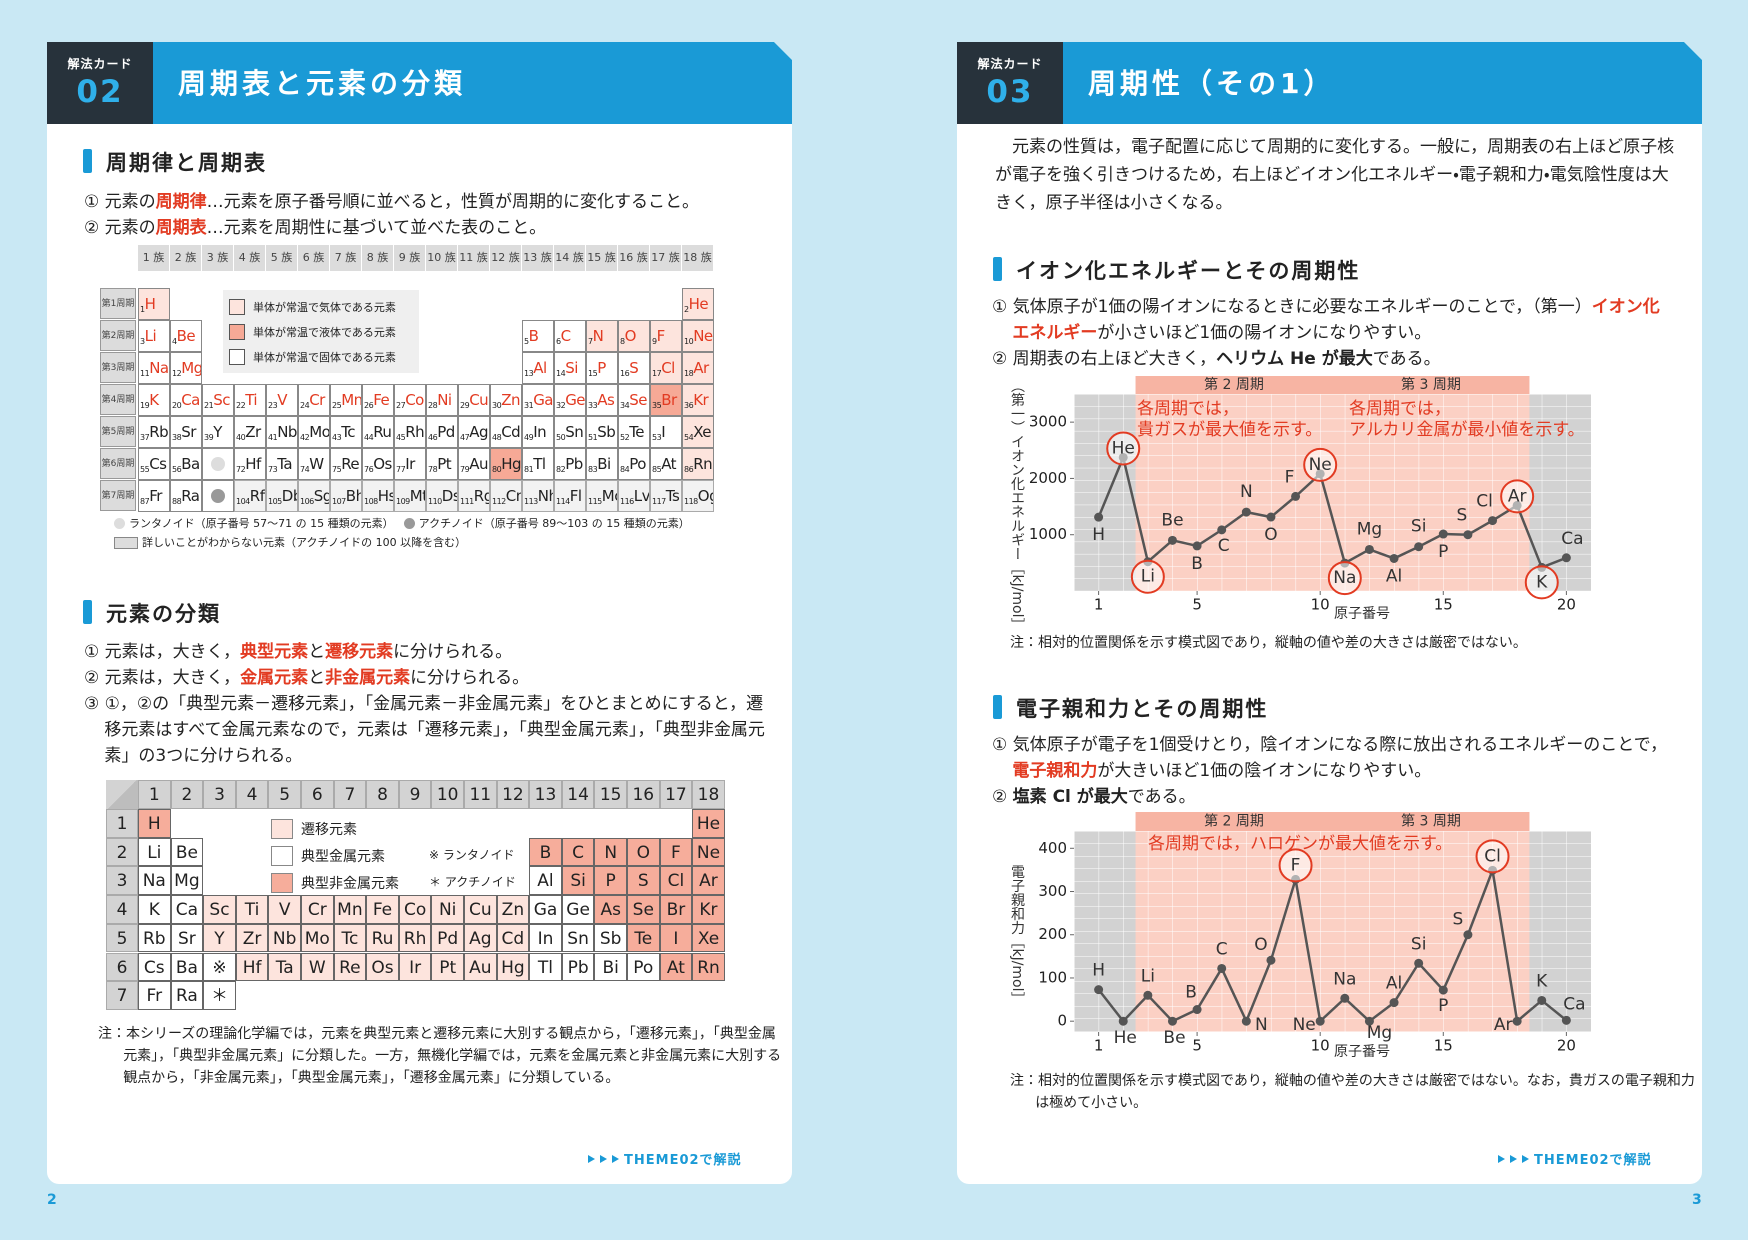 The height and width of the screenshot is (1240, 1748). I want to click on element-cell: 33As, so click(602, 400).